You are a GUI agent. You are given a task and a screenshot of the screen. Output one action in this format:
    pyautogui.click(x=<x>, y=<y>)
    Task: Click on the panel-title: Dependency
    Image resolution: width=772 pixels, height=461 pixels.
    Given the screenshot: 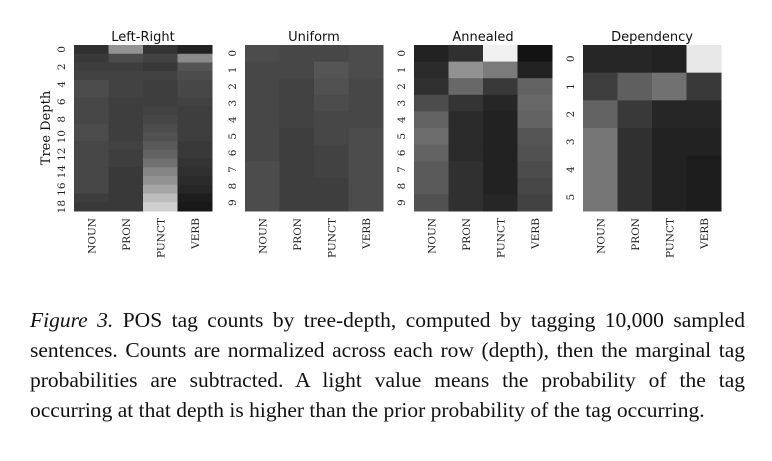 What is the action you would take?
    pyautogui.click(x=652, y=37)
    